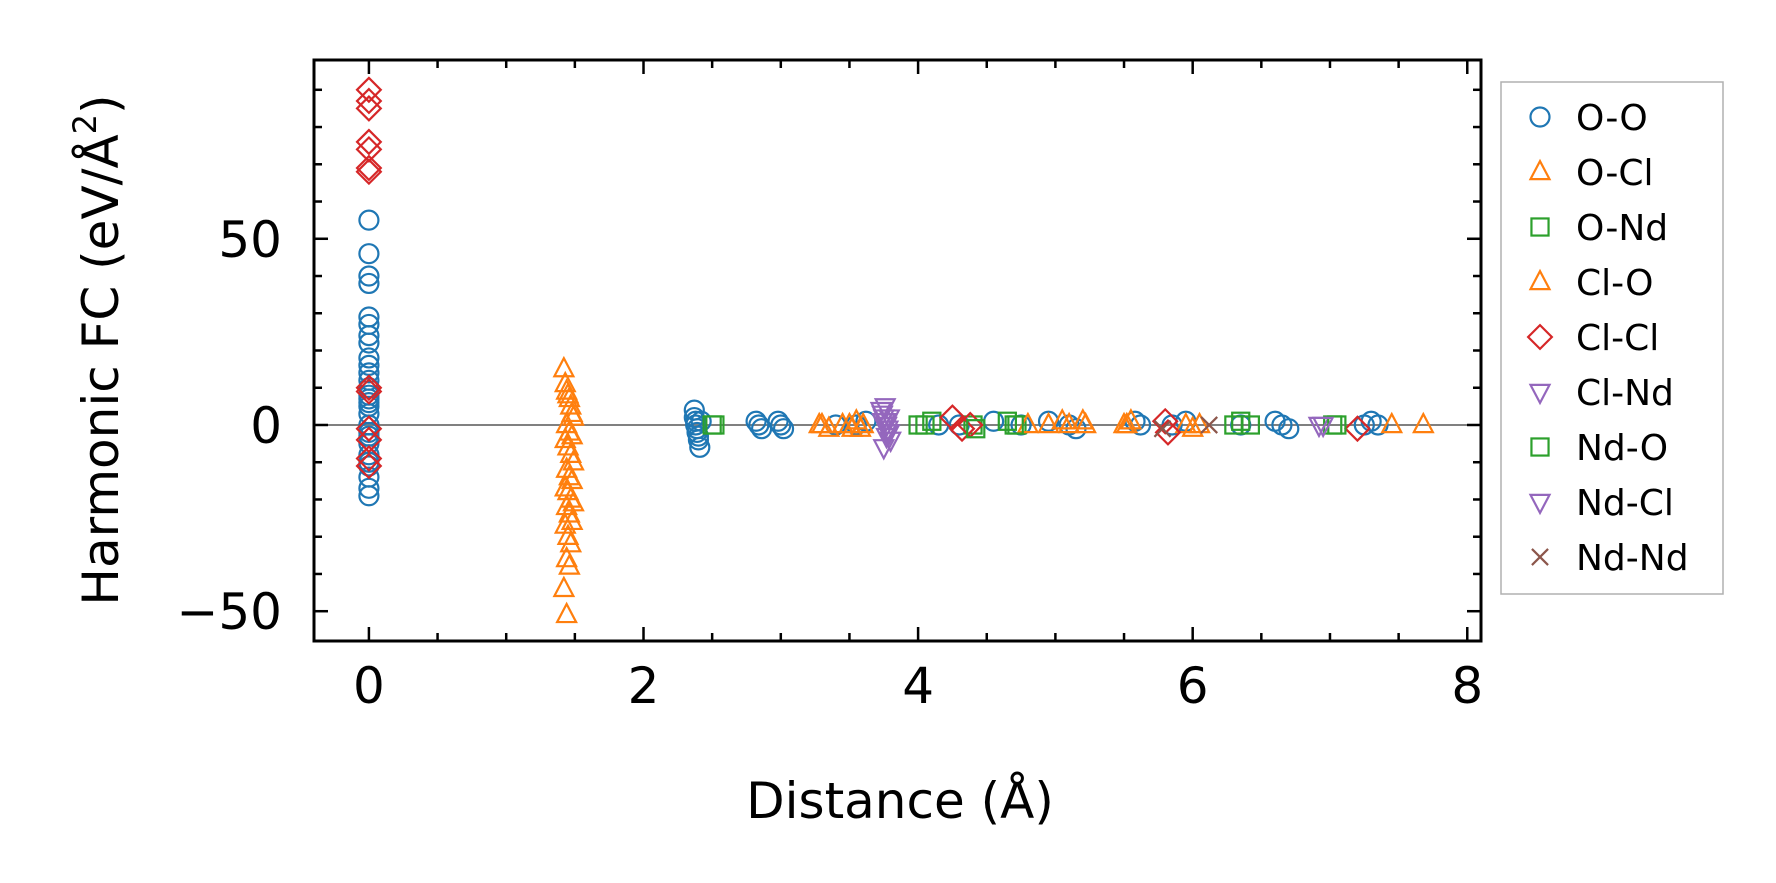  Describe the element at coordinates (1614, 173) in the screenshot. I see `legend-label: O-Cl` at that location.